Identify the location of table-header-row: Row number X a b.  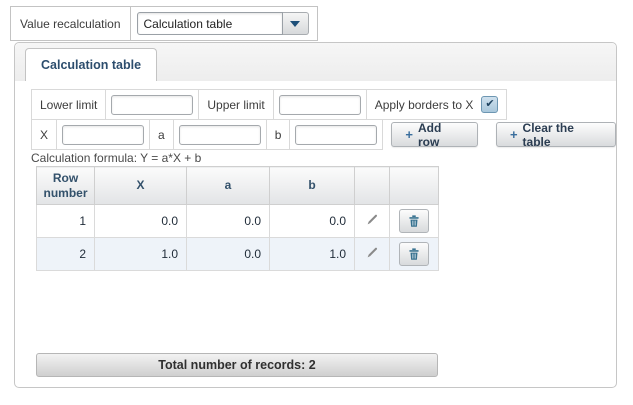
(237, 185).